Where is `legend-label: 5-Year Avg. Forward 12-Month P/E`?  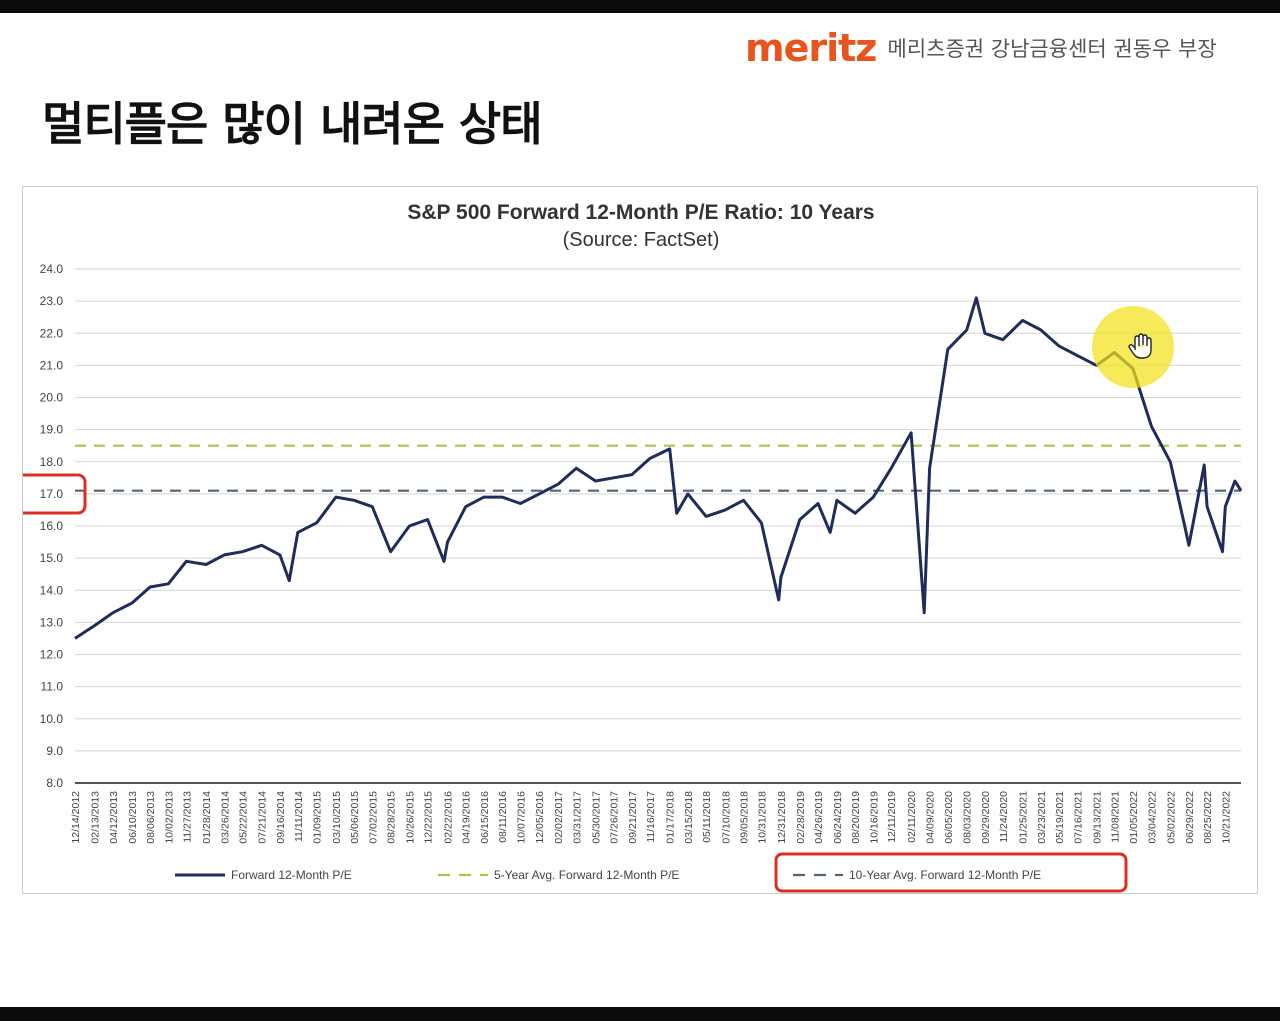
legend-label: 5-Year Avg. Forward 12-Month P/E is located at coordinates (586, 875).